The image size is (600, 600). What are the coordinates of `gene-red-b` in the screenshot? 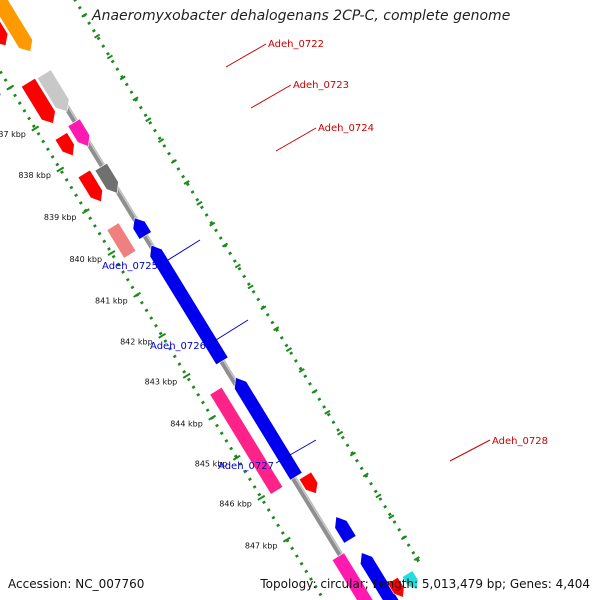 It's located at (38, 100).